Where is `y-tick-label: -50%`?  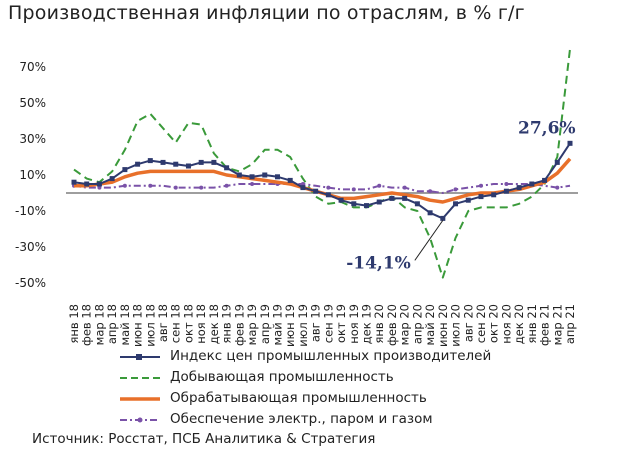
y-tick-label: -50% is located at coordinates (30, 283).